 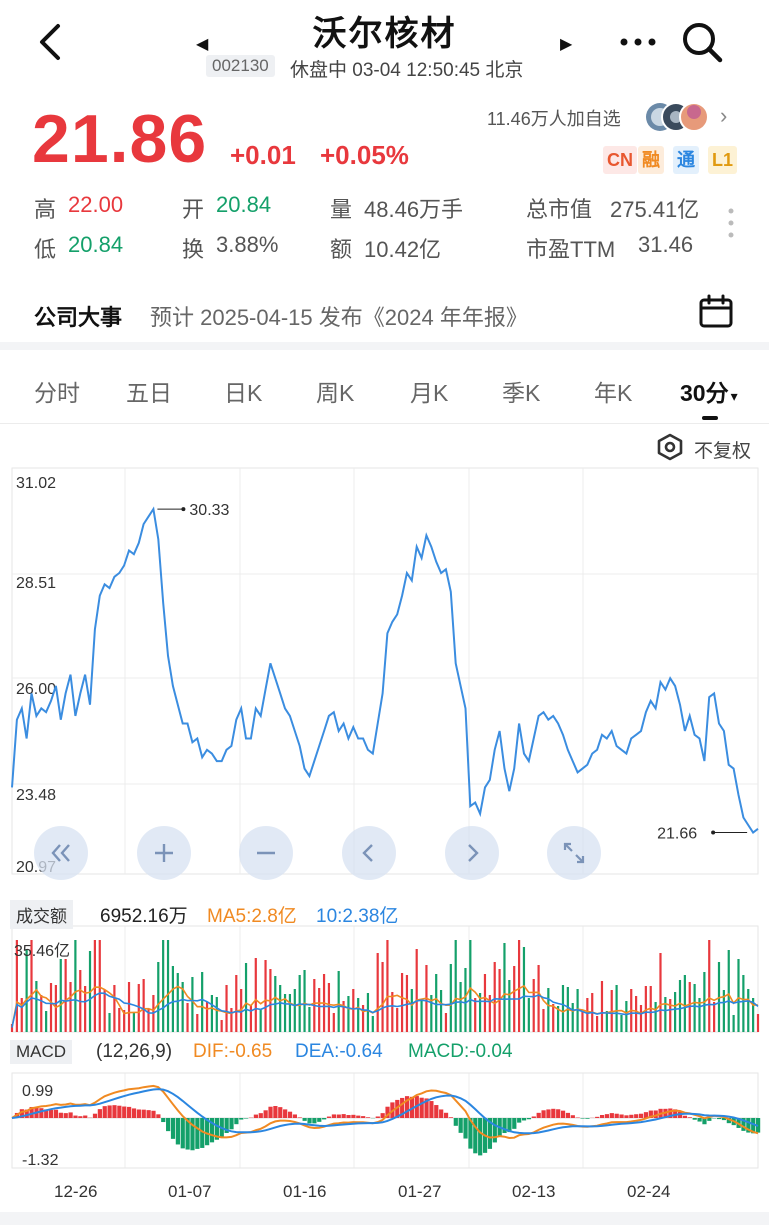 I want to click on macd-indicator-label: MACD, so click(x=41, y=1052).